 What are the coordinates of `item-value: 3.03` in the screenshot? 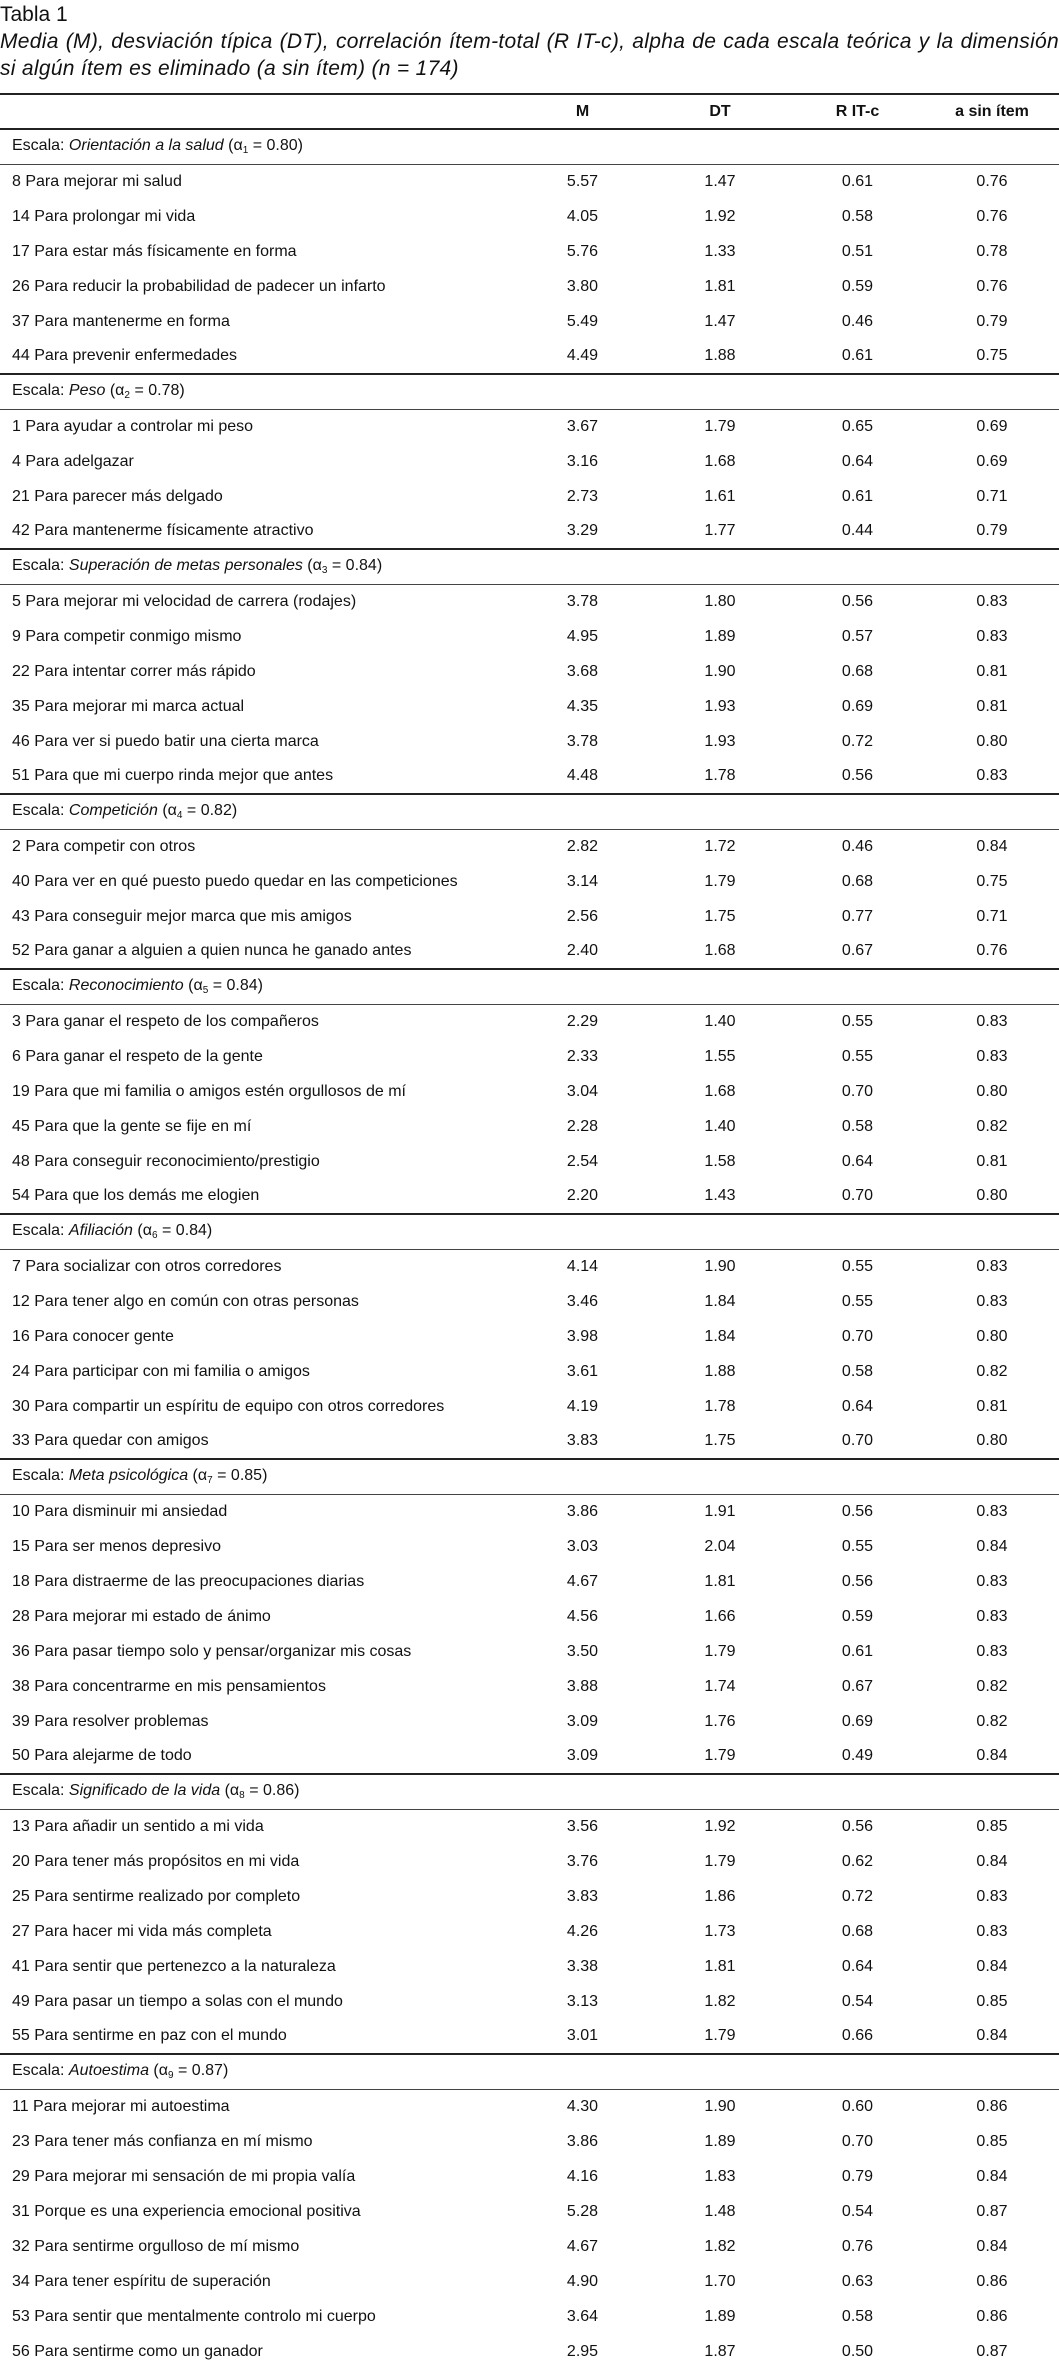 It's located at (582, 1546).